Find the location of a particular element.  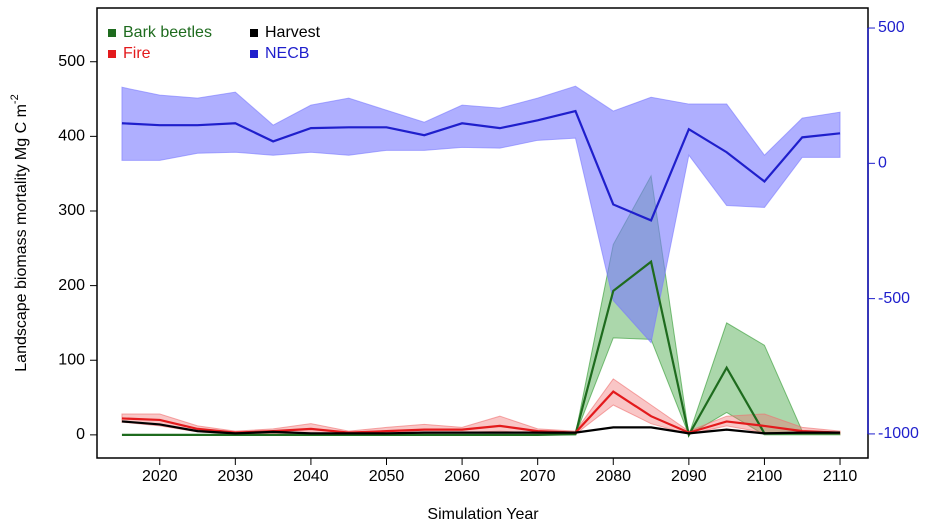

y-tick-label: 500 is located at coordinates (71, 61).